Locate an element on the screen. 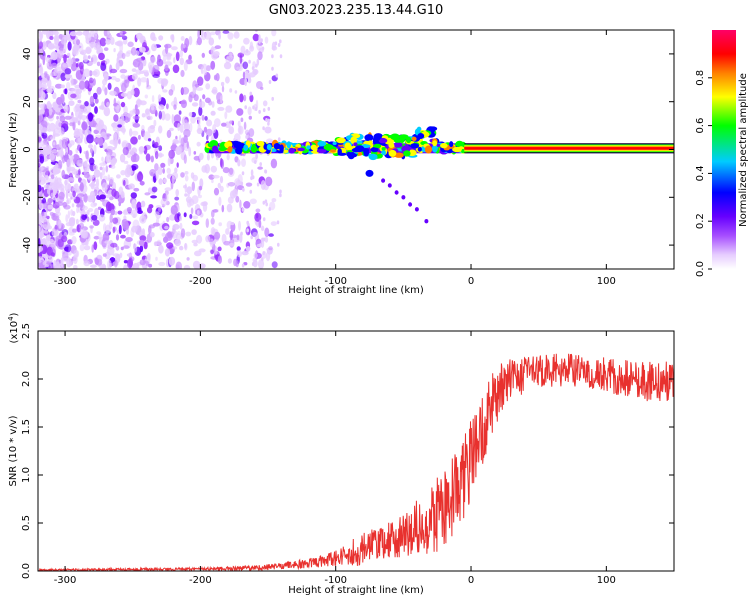 This screenshot has height=600, width=750. x-tick-label: 100 is located at coordinates (606, 580).